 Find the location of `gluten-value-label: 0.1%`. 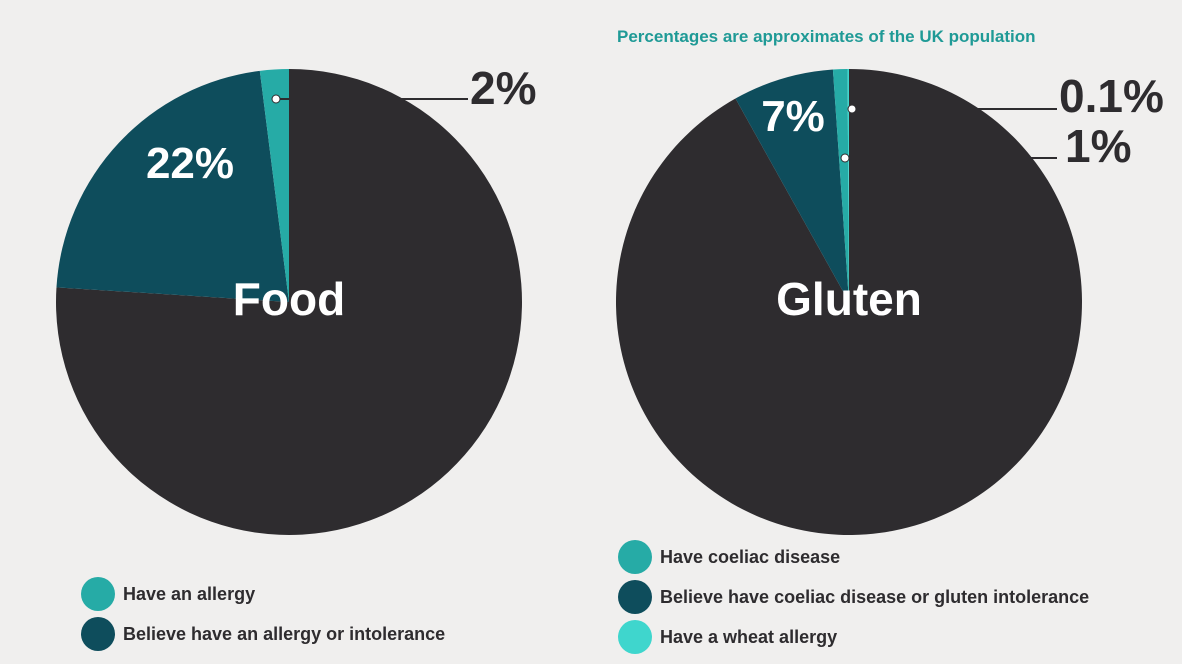

gluten-value-label: 0.1% is located at coordinates (1111, 96).